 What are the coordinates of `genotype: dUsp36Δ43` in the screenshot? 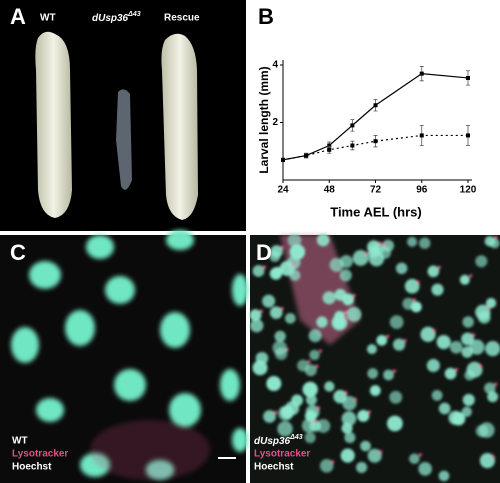 It's located at (278, 440).